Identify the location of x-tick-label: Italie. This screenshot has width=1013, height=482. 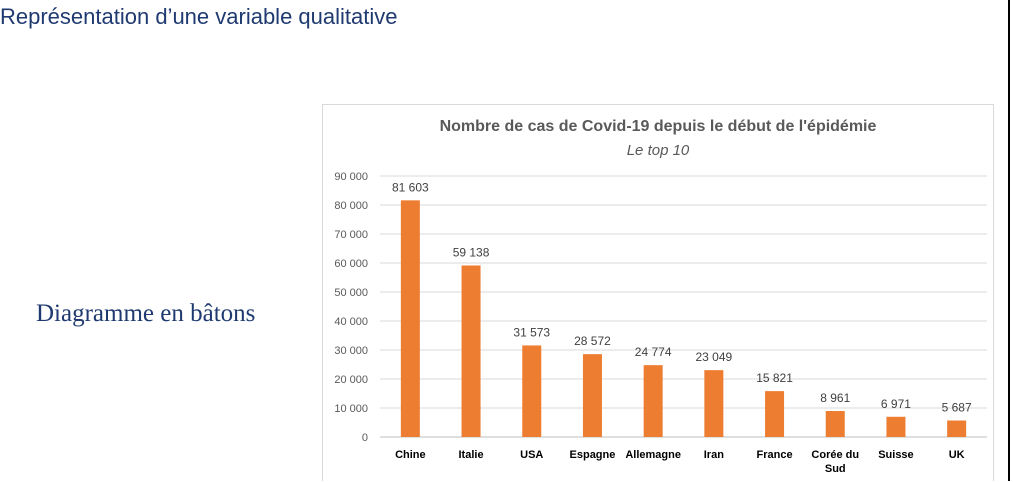
(471, 455).